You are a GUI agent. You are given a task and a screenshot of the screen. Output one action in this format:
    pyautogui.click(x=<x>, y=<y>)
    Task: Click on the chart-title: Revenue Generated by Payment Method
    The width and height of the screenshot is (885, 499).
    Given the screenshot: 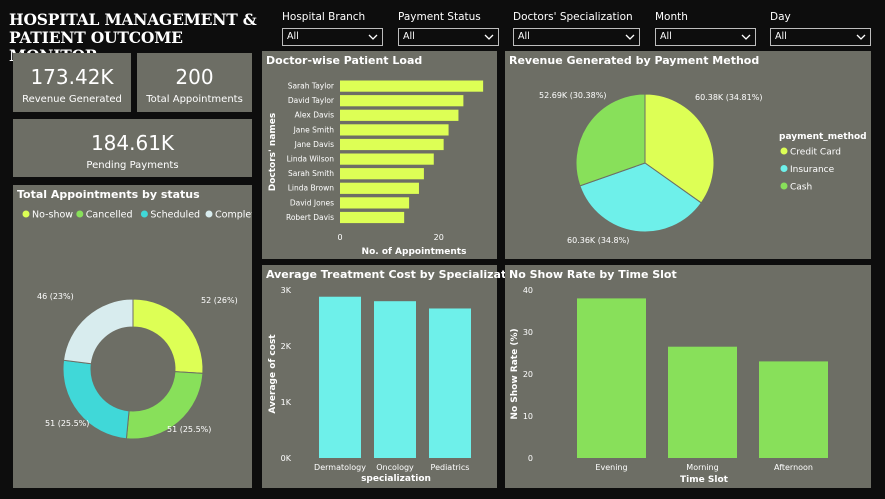 What is the action you would take?
    pyautogui.click(x=634, y=60)
    